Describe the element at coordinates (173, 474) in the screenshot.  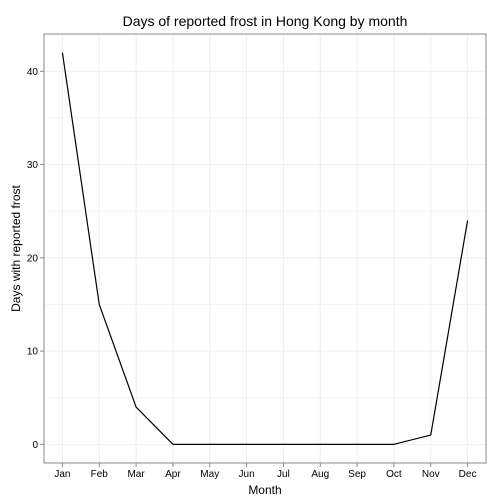
I see `x-tick-label: Apr` at that location.